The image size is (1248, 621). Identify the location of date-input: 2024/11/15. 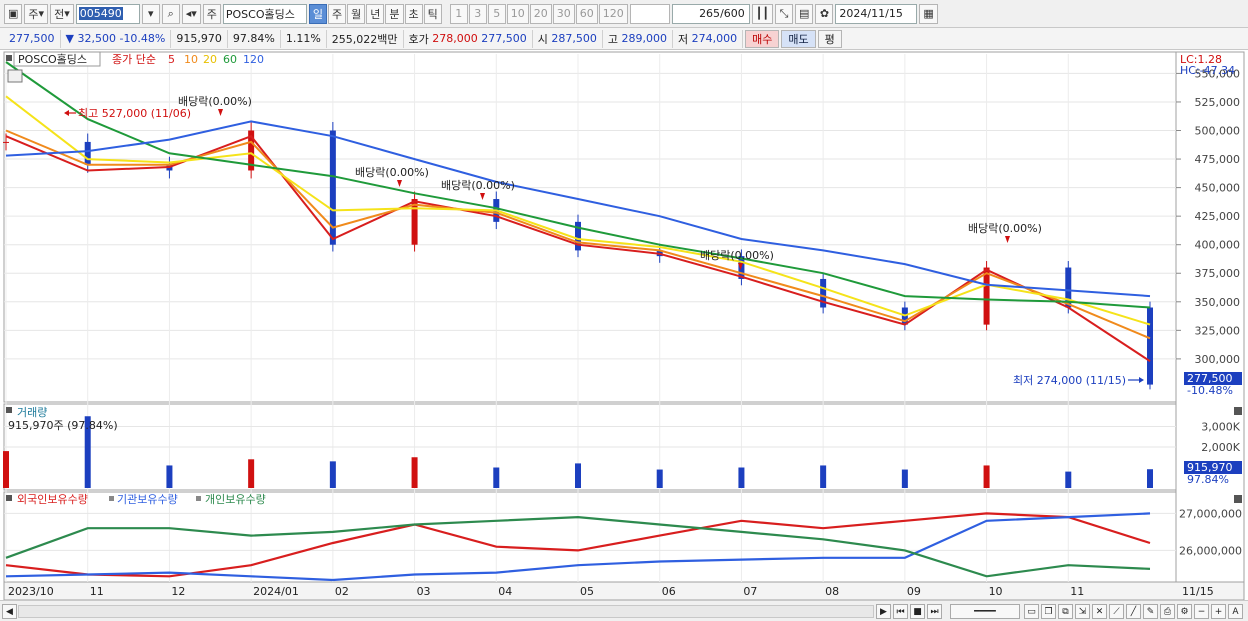
(876, 13).